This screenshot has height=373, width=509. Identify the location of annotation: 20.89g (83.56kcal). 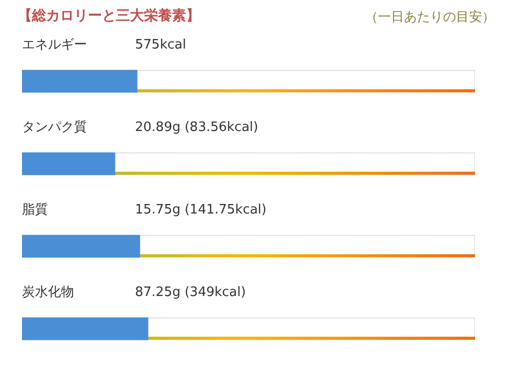
(196, 128).